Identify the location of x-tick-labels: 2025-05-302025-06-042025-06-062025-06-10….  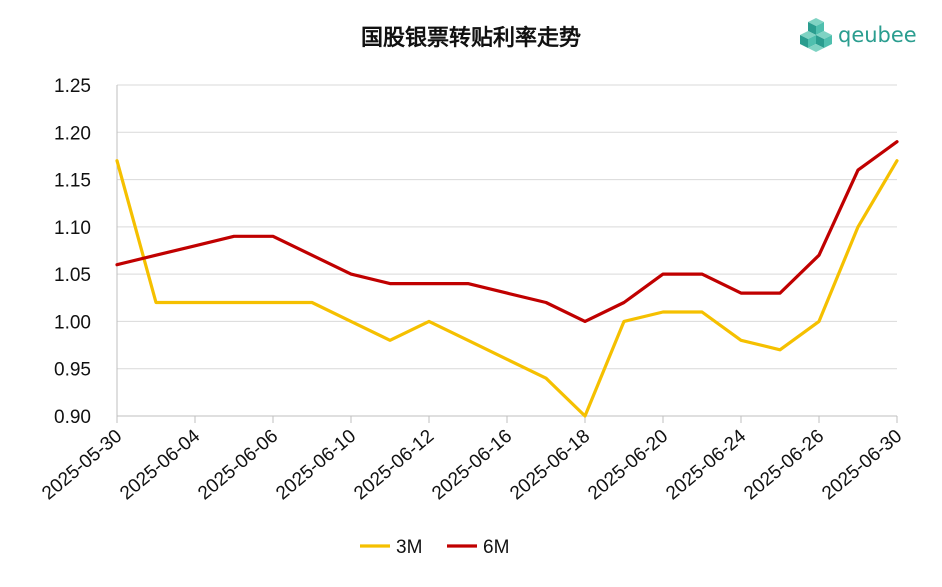
(472, 464).